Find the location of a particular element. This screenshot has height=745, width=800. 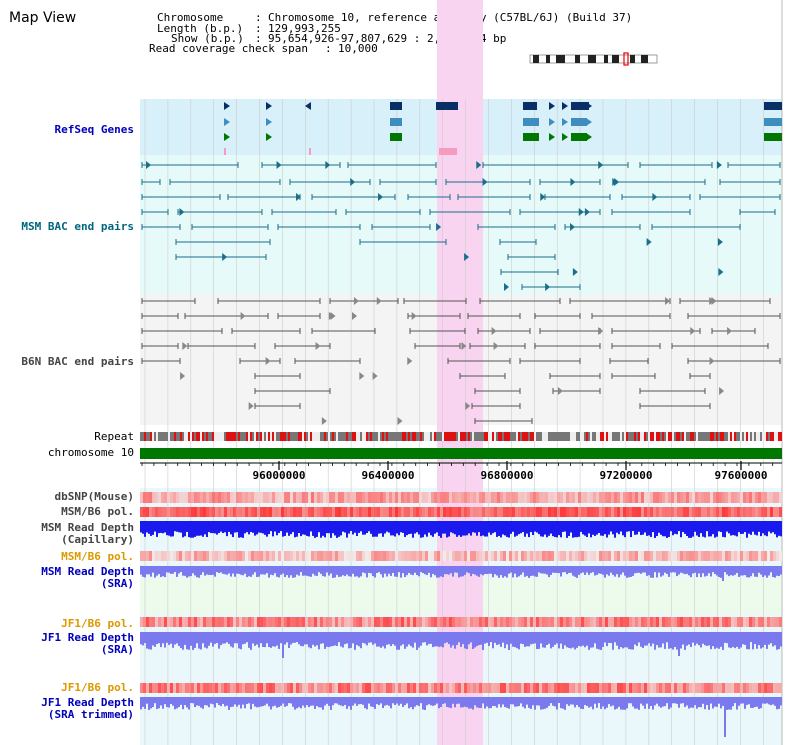

track-label-refseq: RefSeq Genes is located at coordinates (94, 129).